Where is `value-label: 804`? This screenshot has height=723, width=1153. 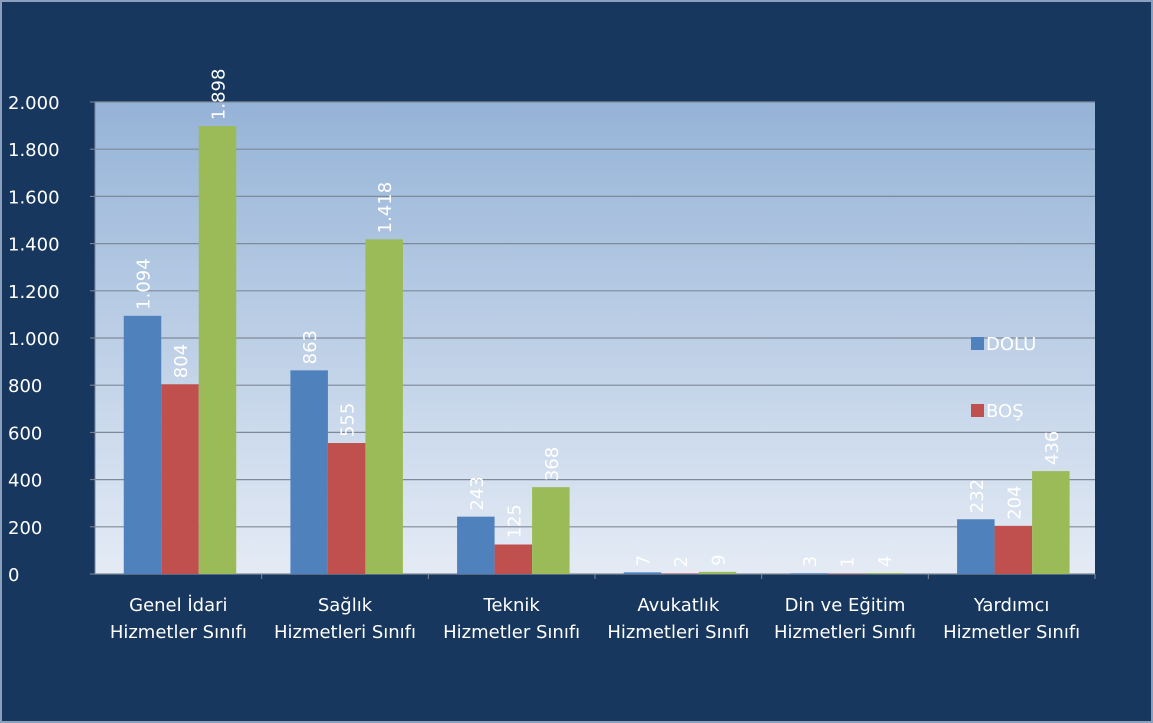
value-label: 804 is located at coordinates (181, 361).